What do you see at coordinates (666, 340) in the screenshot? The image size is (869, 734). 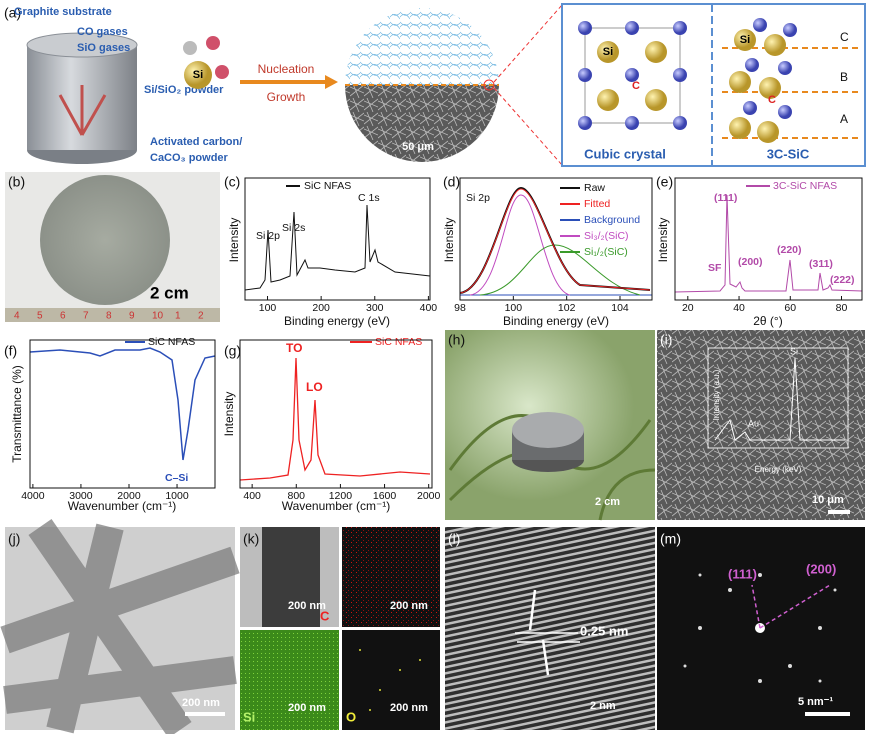 I see `panel-label: (i)` at bounding box center [666, 340].